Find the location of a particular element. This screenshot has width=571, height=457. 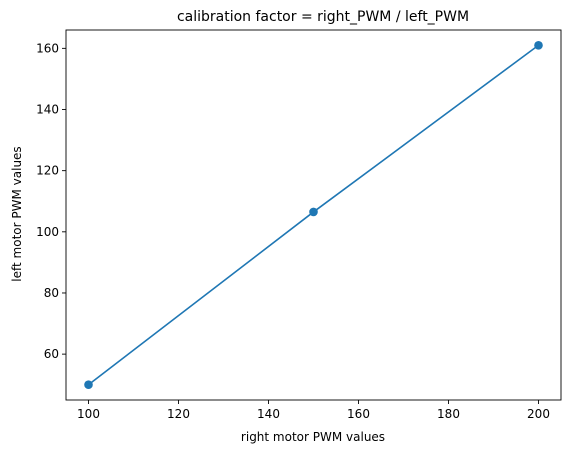

x-tick-label: 100 is located at coordinates (88, 414).